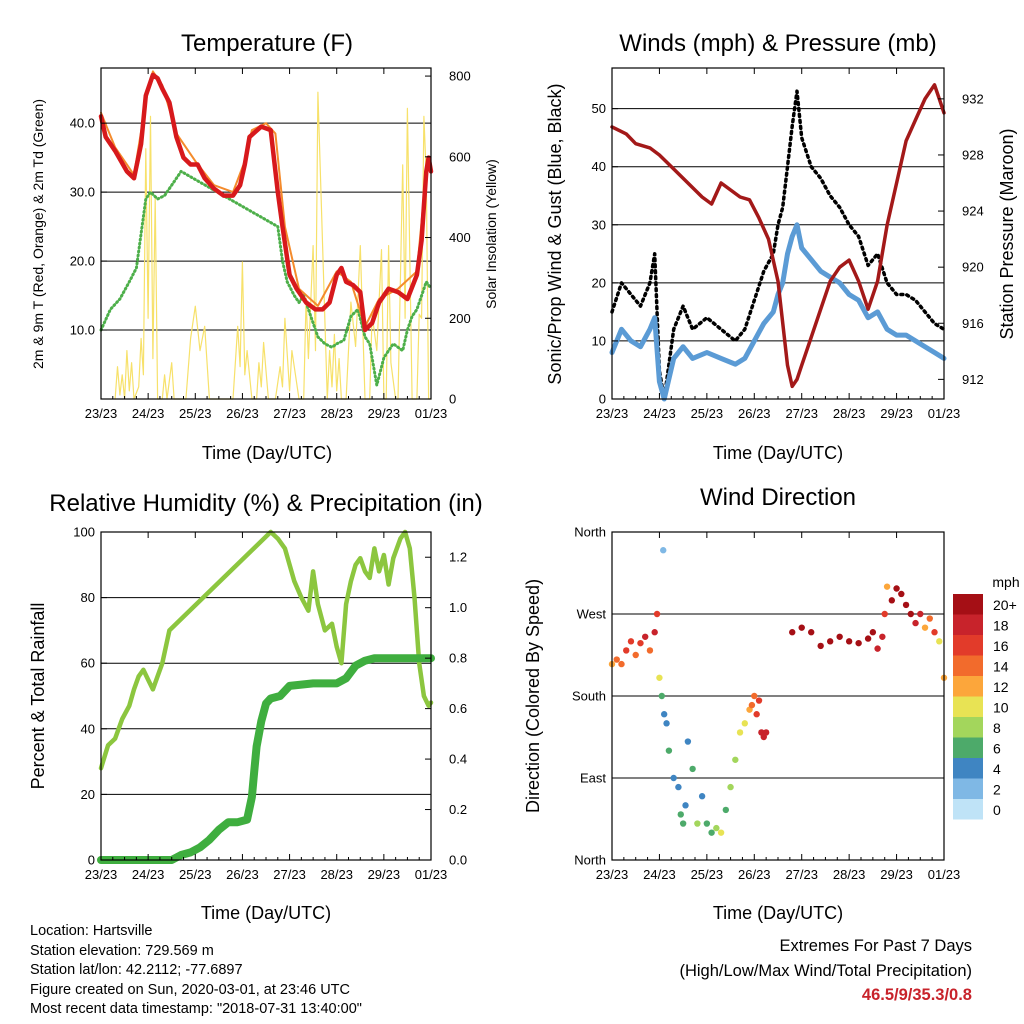 The height and width of the screenshot is (1024, 1024). What do you see at coordinates (707, 874) in the screenshot?
I see `direction-xtick-label: 25/23` at bounding box center [707, 874].